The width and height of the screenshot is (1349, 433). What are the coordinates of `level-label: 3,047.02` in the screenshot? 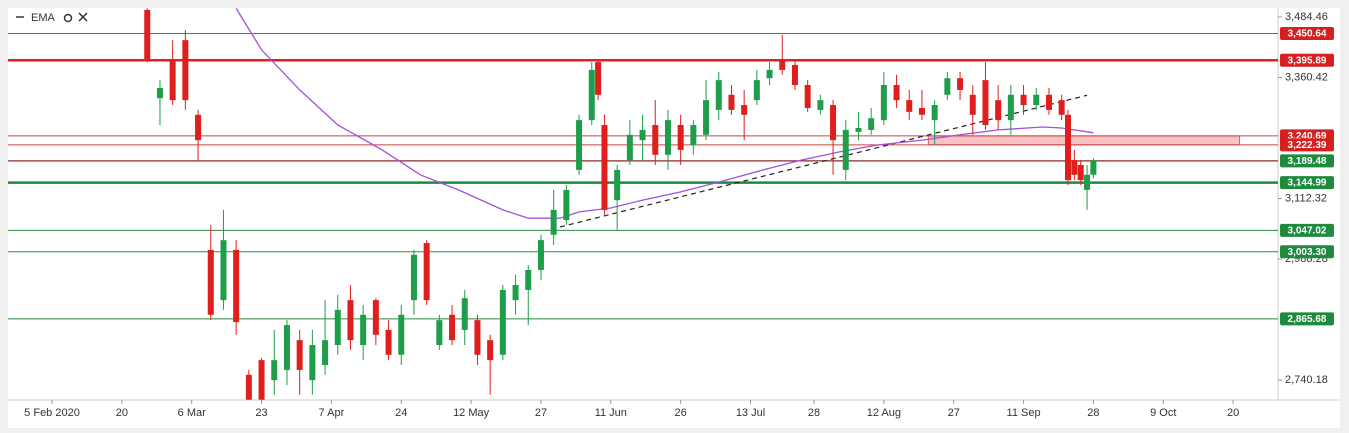 It's located at (1307, 231).